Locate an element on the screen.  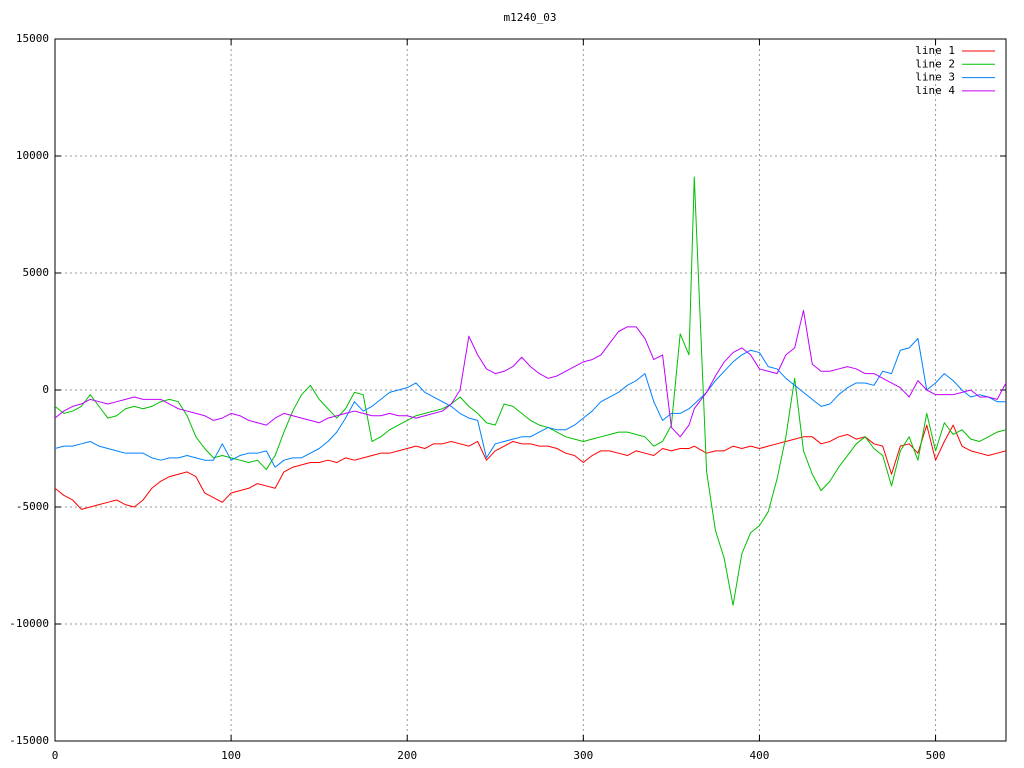
y-tick-label: -10000 is located at coordinates (29, 623).